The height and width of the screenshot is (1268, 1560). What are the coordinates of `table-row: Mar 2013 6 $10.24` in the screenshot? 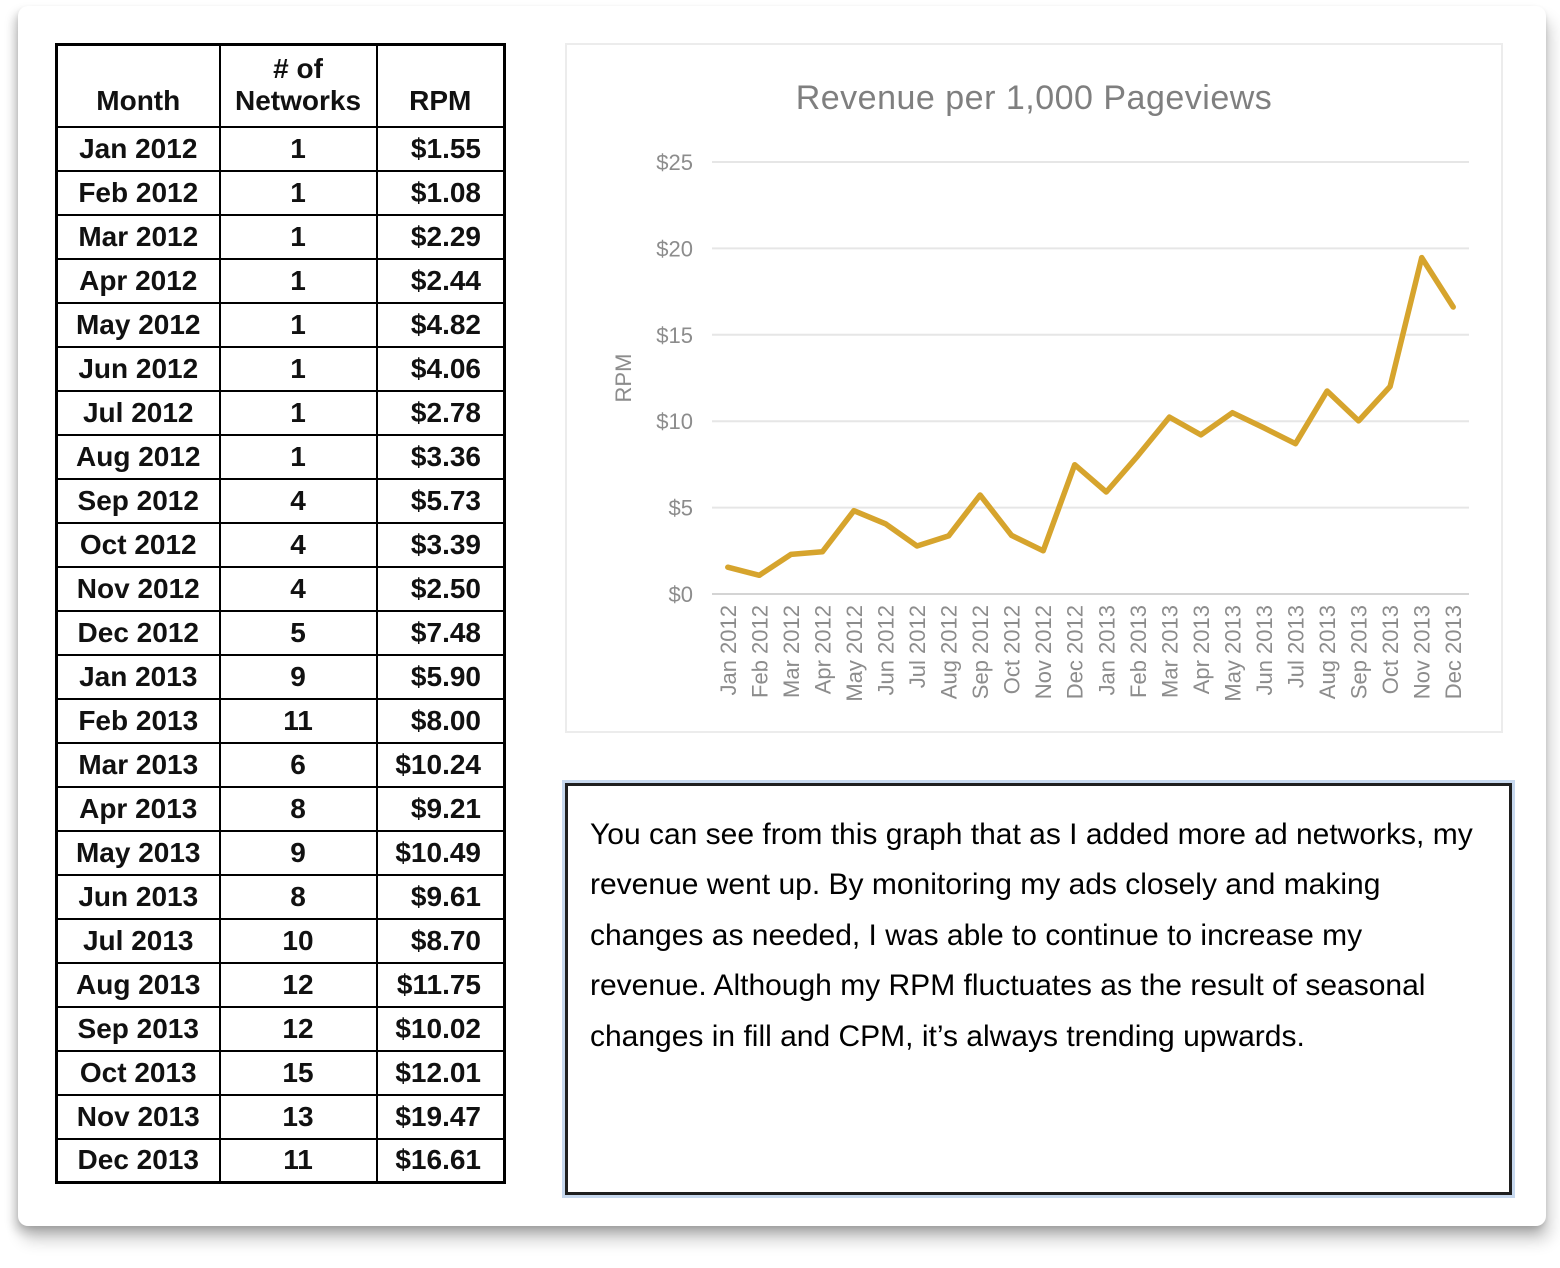 It's located at (280, 764).